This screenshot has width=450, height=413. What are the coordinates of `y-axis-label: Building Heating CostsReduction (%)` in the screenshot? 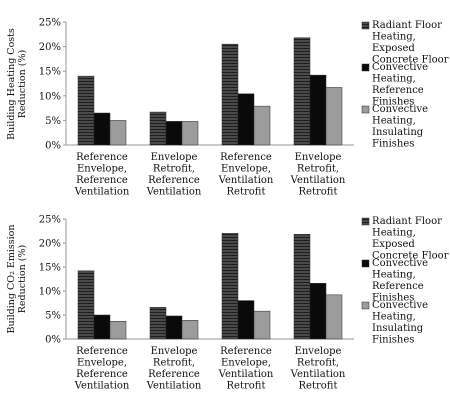 It's located at (17, 84).